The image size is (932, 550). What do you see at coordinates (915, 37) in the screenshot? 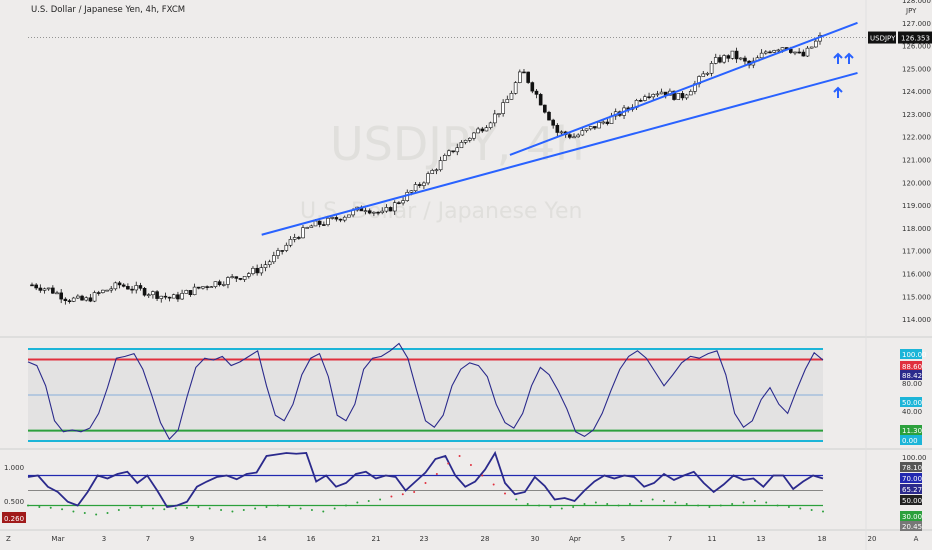
I see `price-tag` at bounding box center [915, 37].